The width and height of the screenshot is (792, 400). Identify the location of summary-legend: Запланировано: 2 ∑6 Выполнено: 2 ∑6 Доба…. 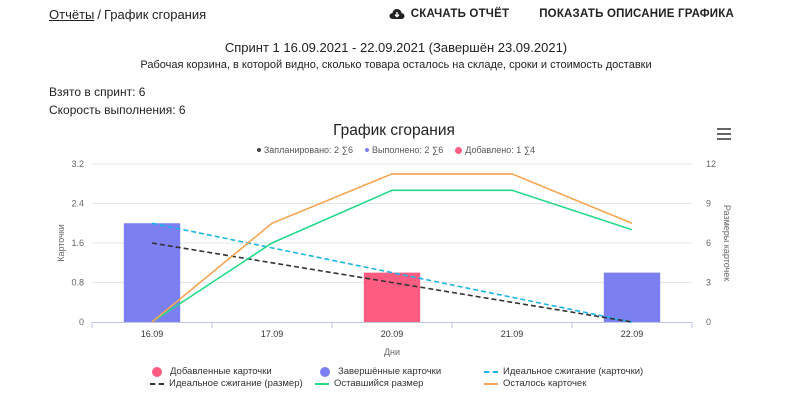
(396, 150).